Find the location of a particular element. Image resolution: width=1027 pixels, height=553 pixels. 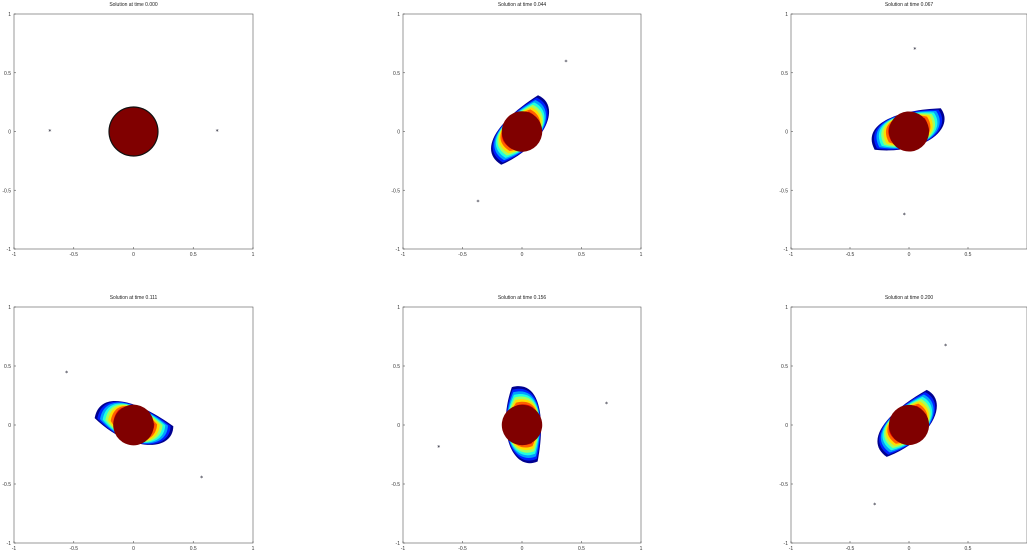

subplot-title: Solution at time 0.000 is located at coordinates (133, 5).